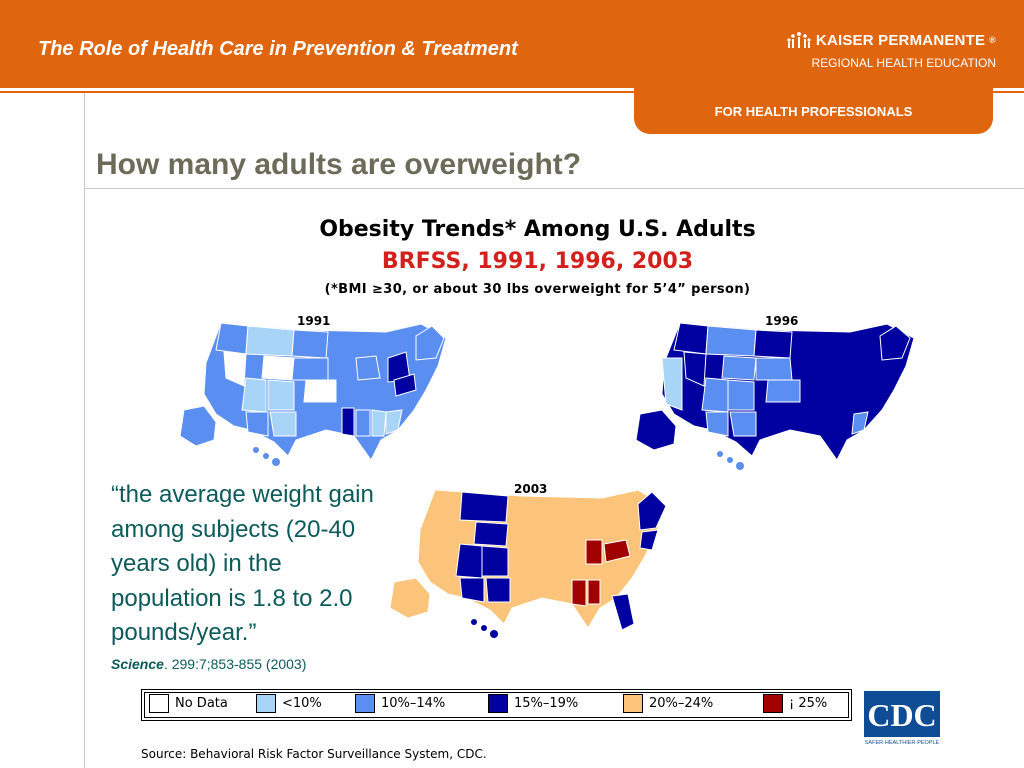  I want to click on legend-label: ¡ 25%, so click(808, 703).